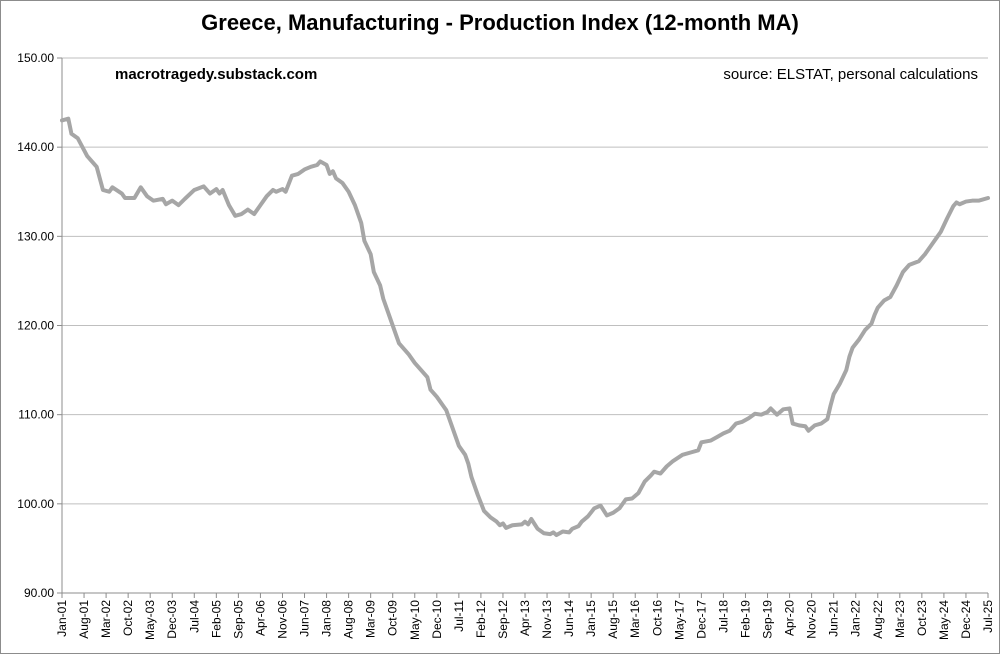 The image size is (1000, 654). I want to click on x-tick-label: May-10, so click(415, 620).